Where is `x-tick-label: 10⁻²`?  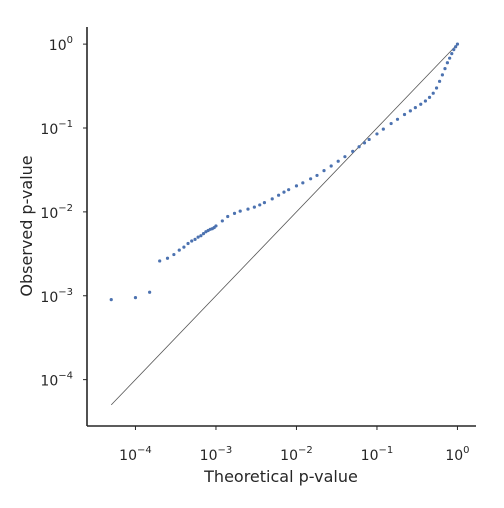
x-tick-label: 10⁻² is located at coordinates (296, 454).